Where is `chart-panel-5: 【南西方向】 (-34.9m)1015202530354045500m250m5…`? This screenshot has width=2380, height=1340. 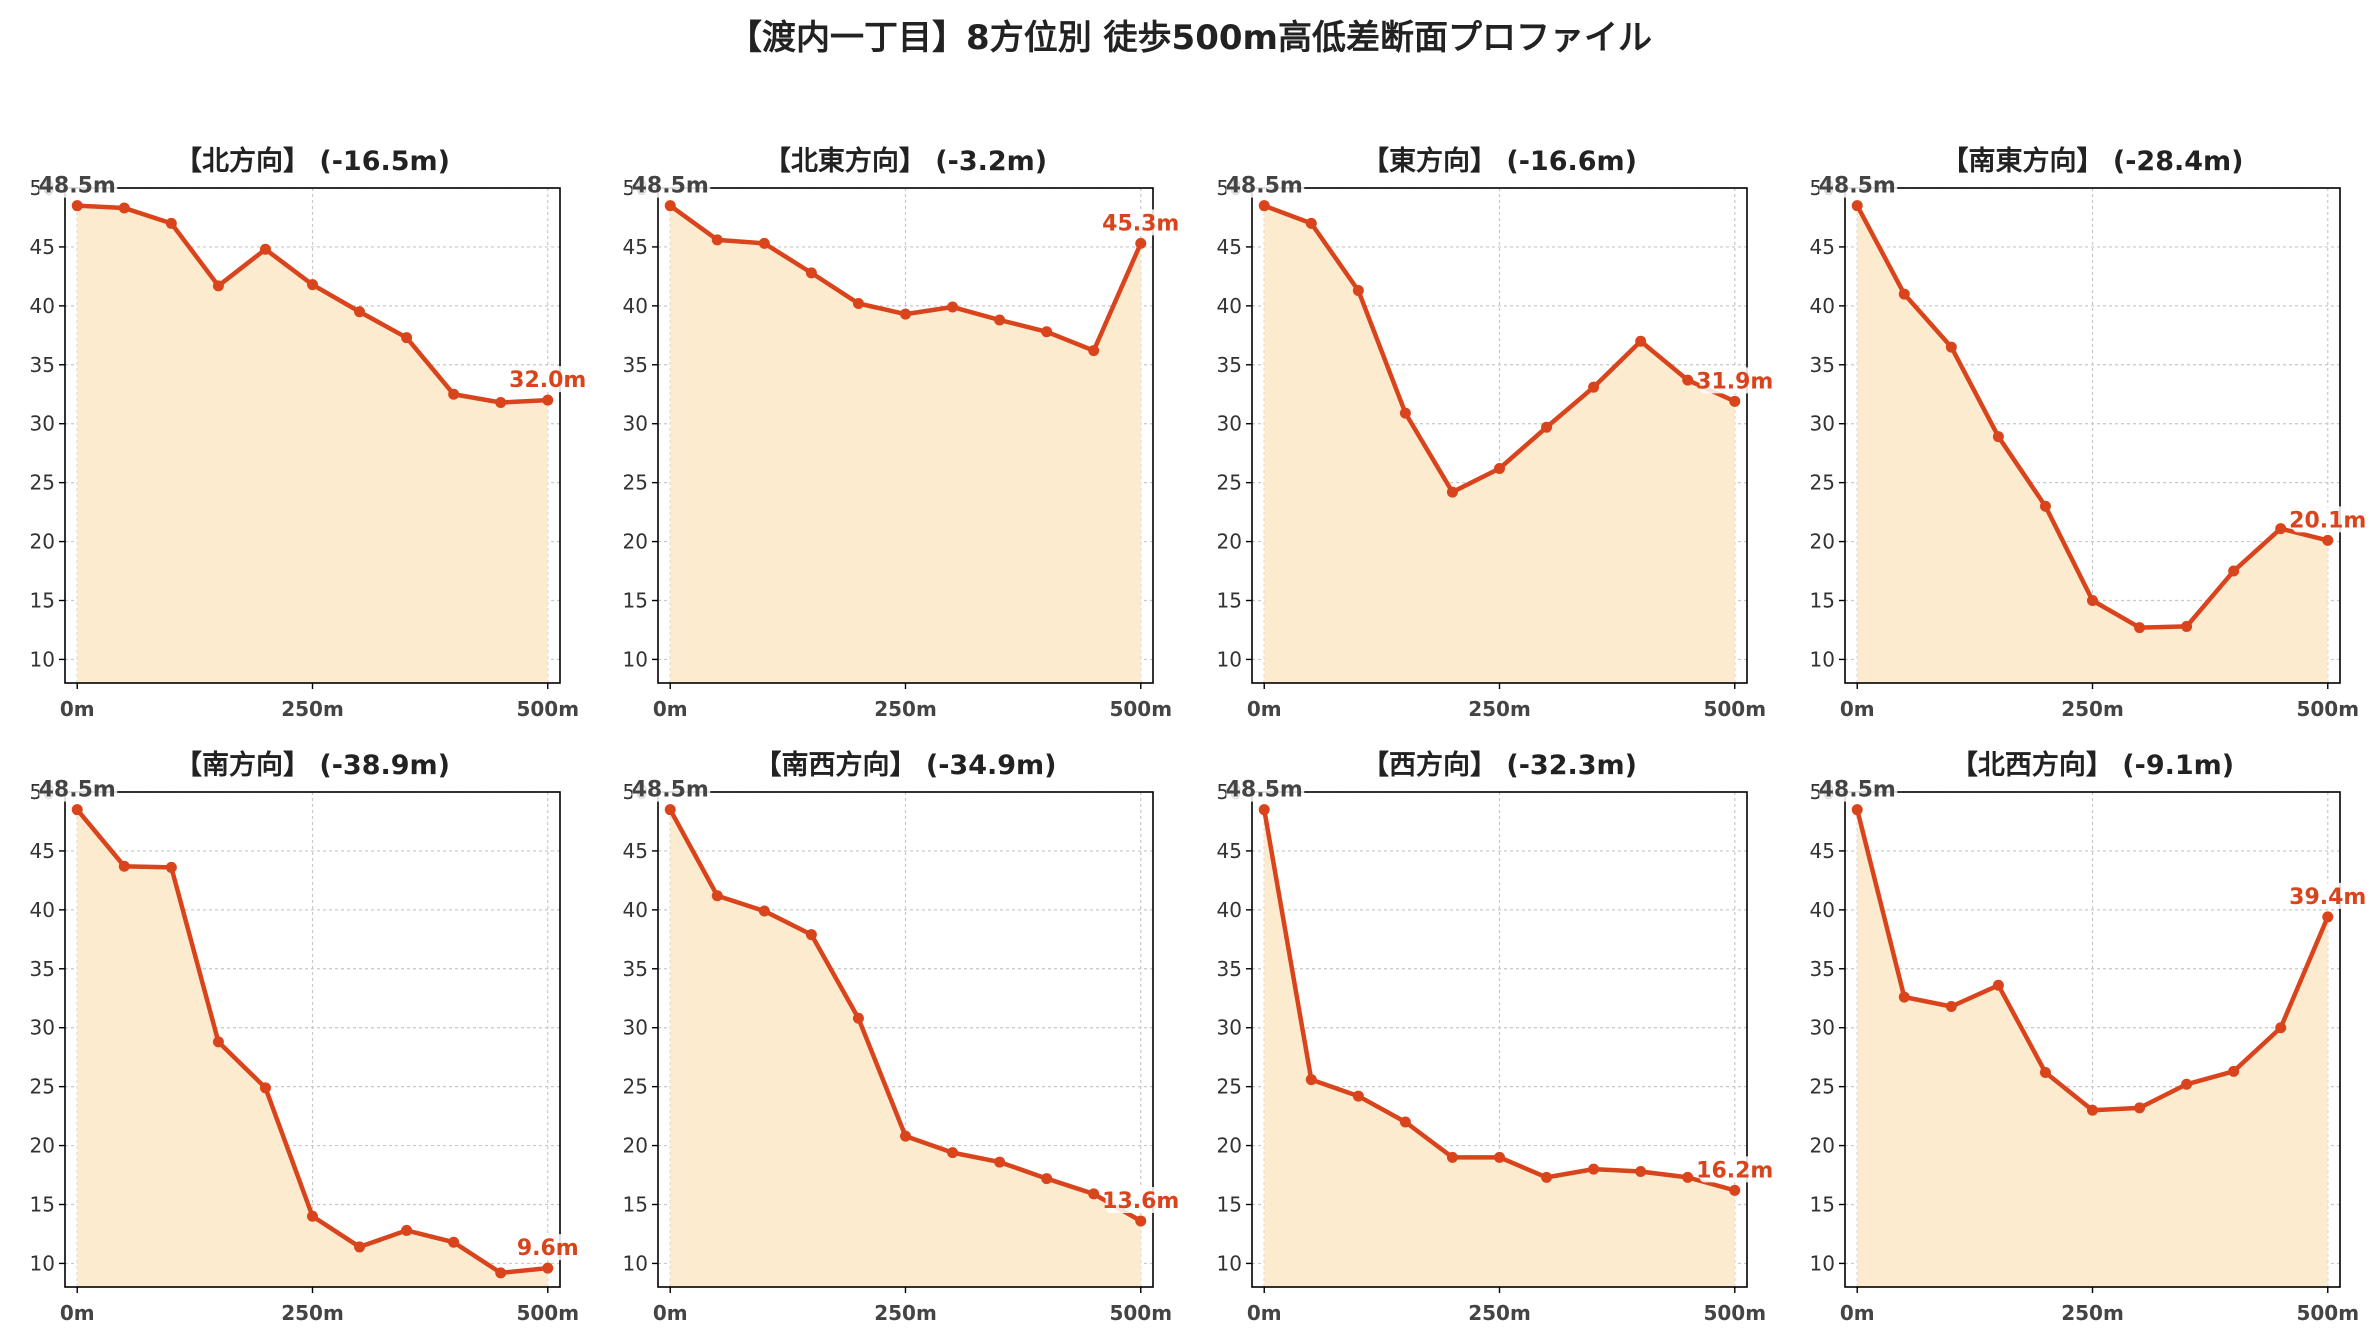
chart-panel-5: 【南西方向】 (-34.9m)1015202530354045500m250m5… is located at coordinates (901, 1037).